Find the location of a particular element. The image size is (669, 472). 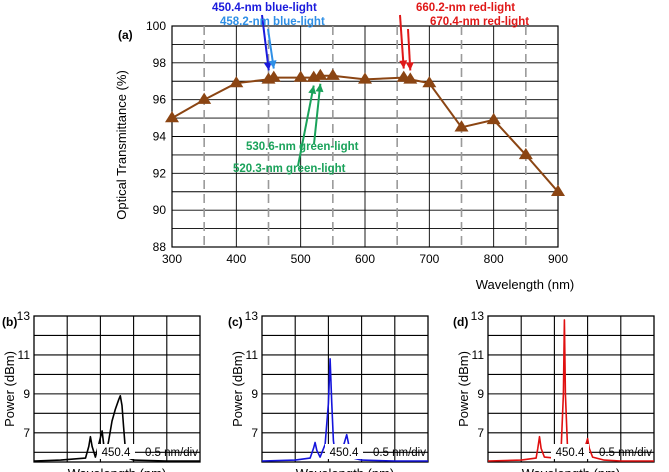

spectrum-trace is located at coordinates (570, 390).